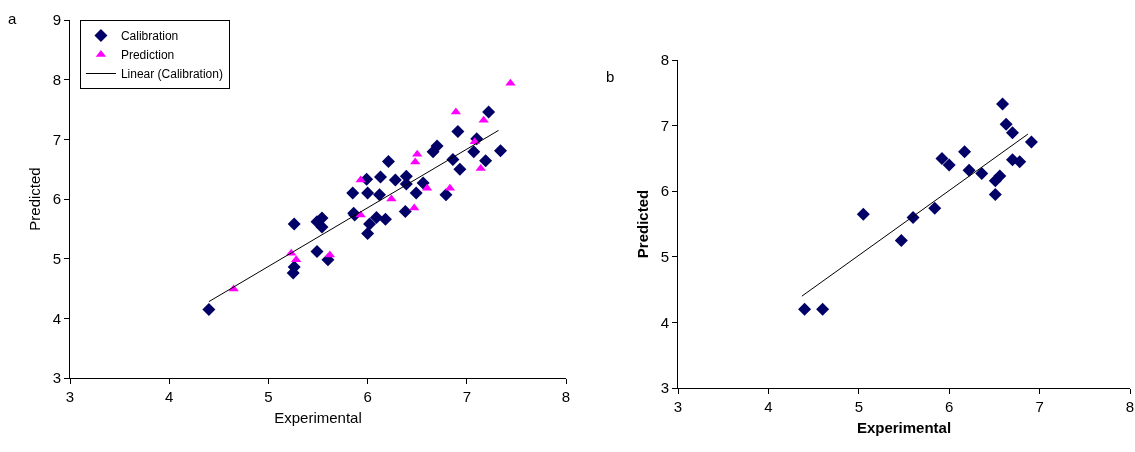 This screenshot has width=1135, height=452. I want to click on text: a, so click(12, 18).